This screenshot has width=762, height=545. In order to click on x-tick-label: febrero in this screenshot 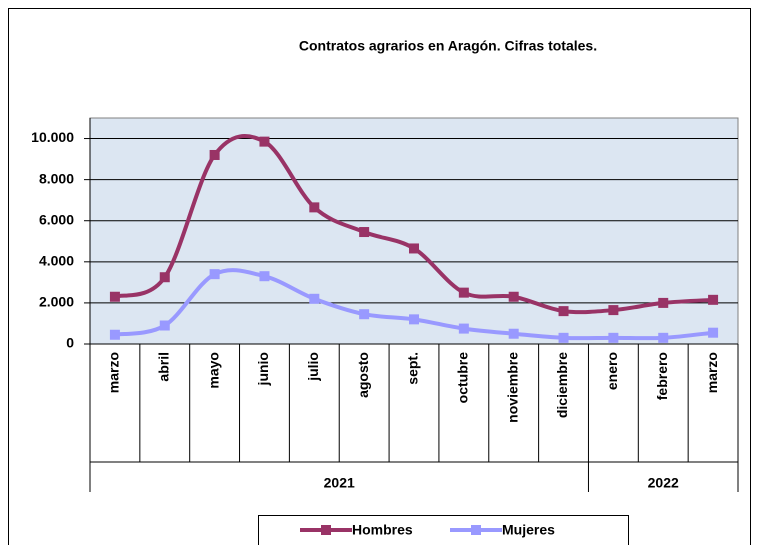, I will do `click(662, 376)`.